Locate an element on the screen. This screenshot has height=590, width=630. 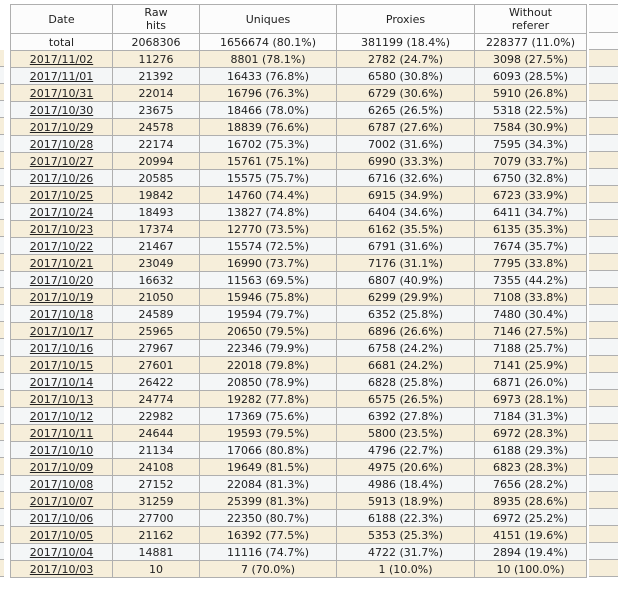
cell-without-referer: 6823 (28.3%) is located at coordinates (530, 467).